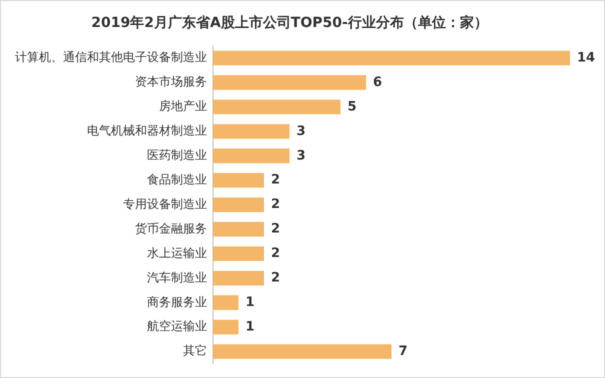 The width and height of the screenshot is (605, 378). What do you see at coordinates (147, 131) in the screenshot?
I see `y-tick-label: 电气机械和器材制造业` at bounding box center [147, 131].